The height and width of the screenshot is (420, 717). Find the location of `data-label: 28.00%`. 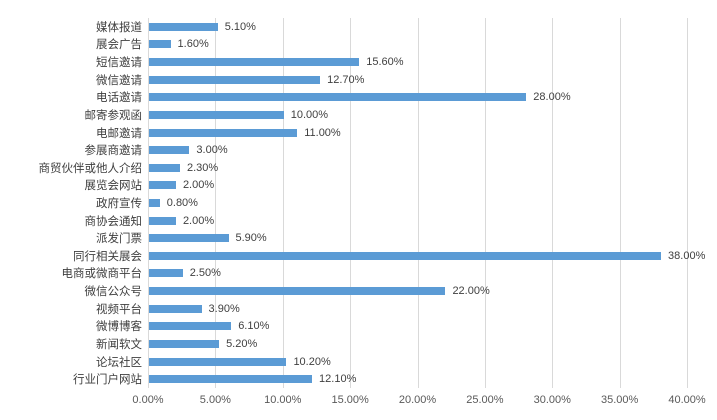

data-label: 28.00% is located at coordinates (552, 97).